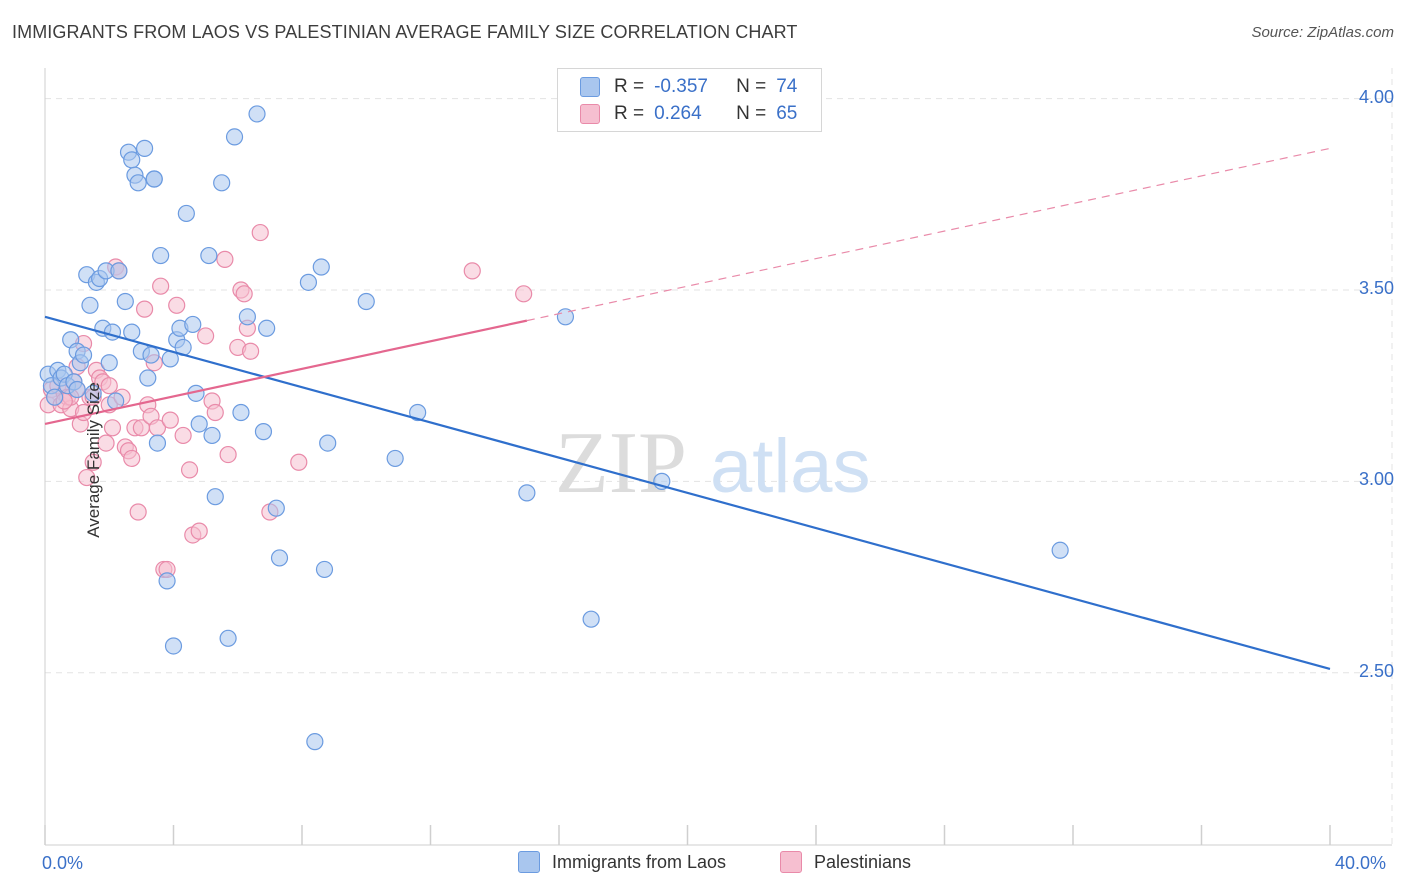  What do you see at coordinates (678, 113) in the screenshot?
I see `legend-r-value: 0.264` at bounding box center [678, 113].